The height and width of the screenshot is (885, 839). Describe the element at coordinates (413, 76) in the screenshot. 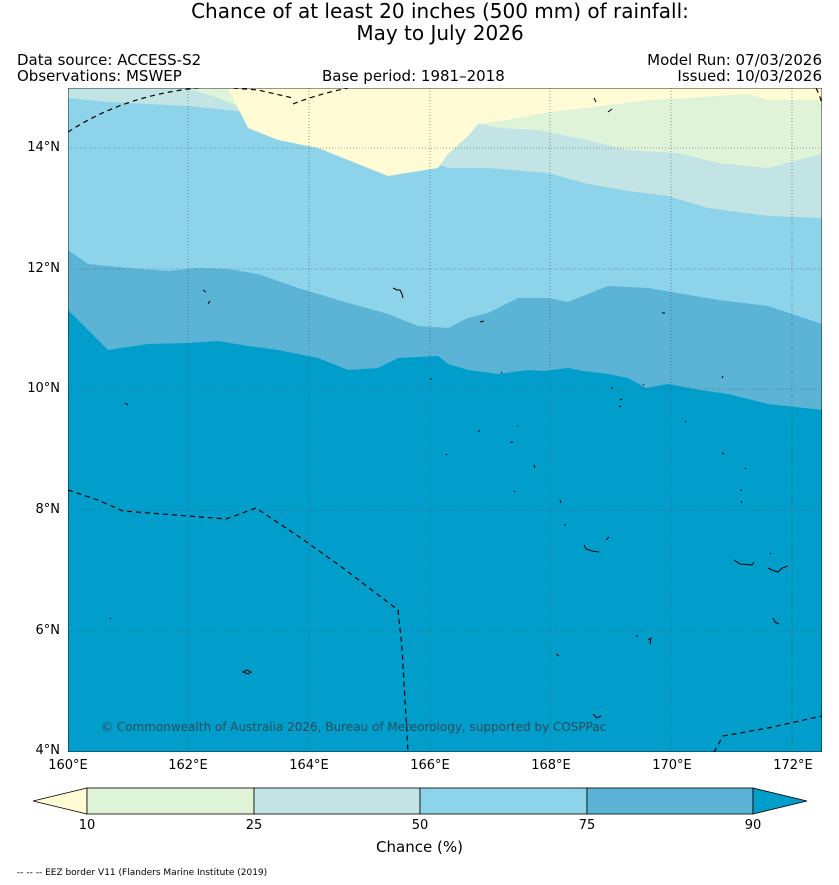

I see `base-period-label: Base period: 1981–2018` at that location.